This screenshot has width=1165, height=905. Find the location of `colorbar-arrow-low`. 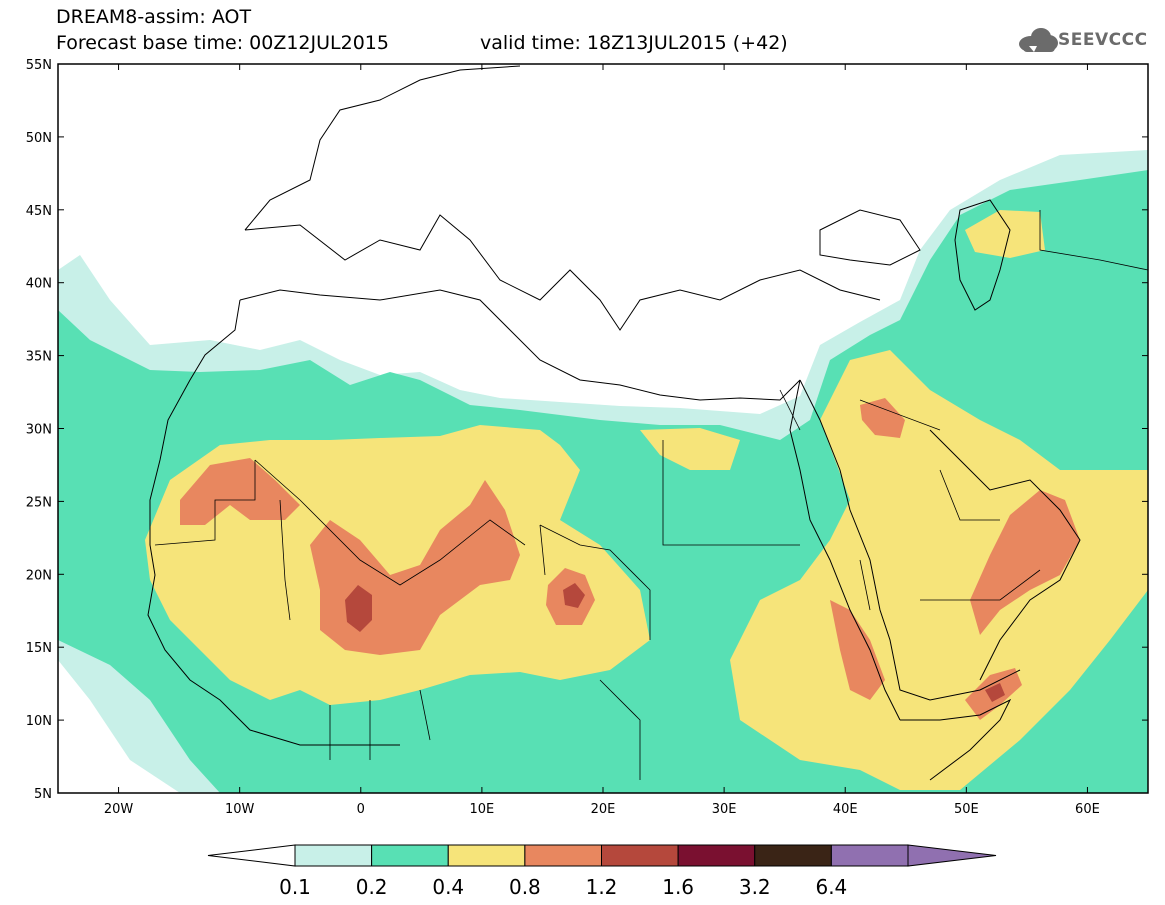

colorbar-arrow-low is located at coordinates (251, 855).